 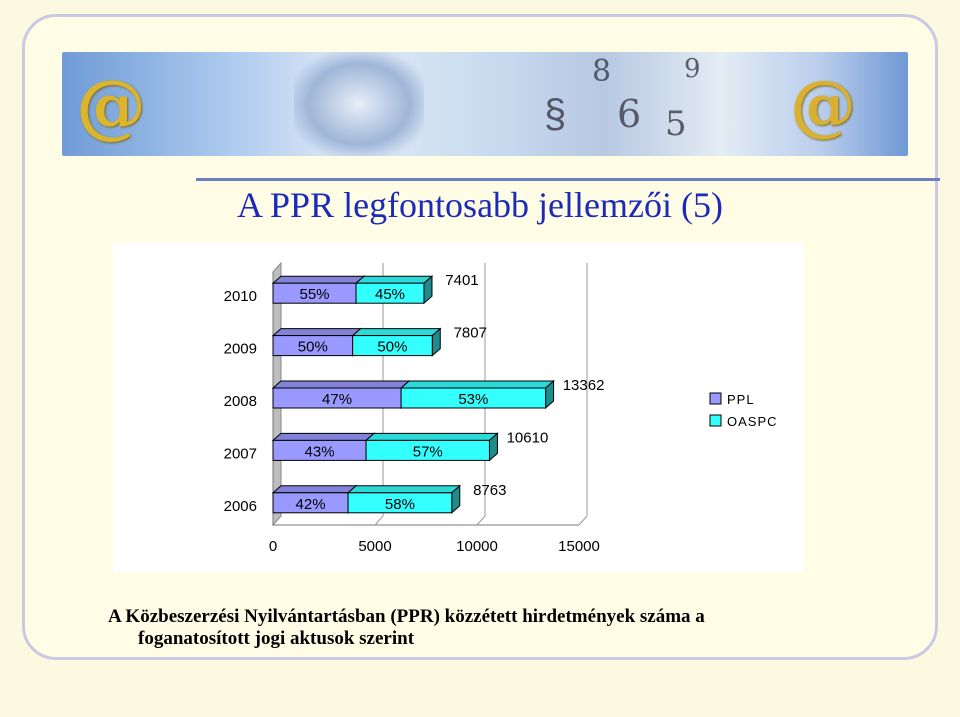 I want to click on legend-swatch-ppl, so click(x=715, y=398).